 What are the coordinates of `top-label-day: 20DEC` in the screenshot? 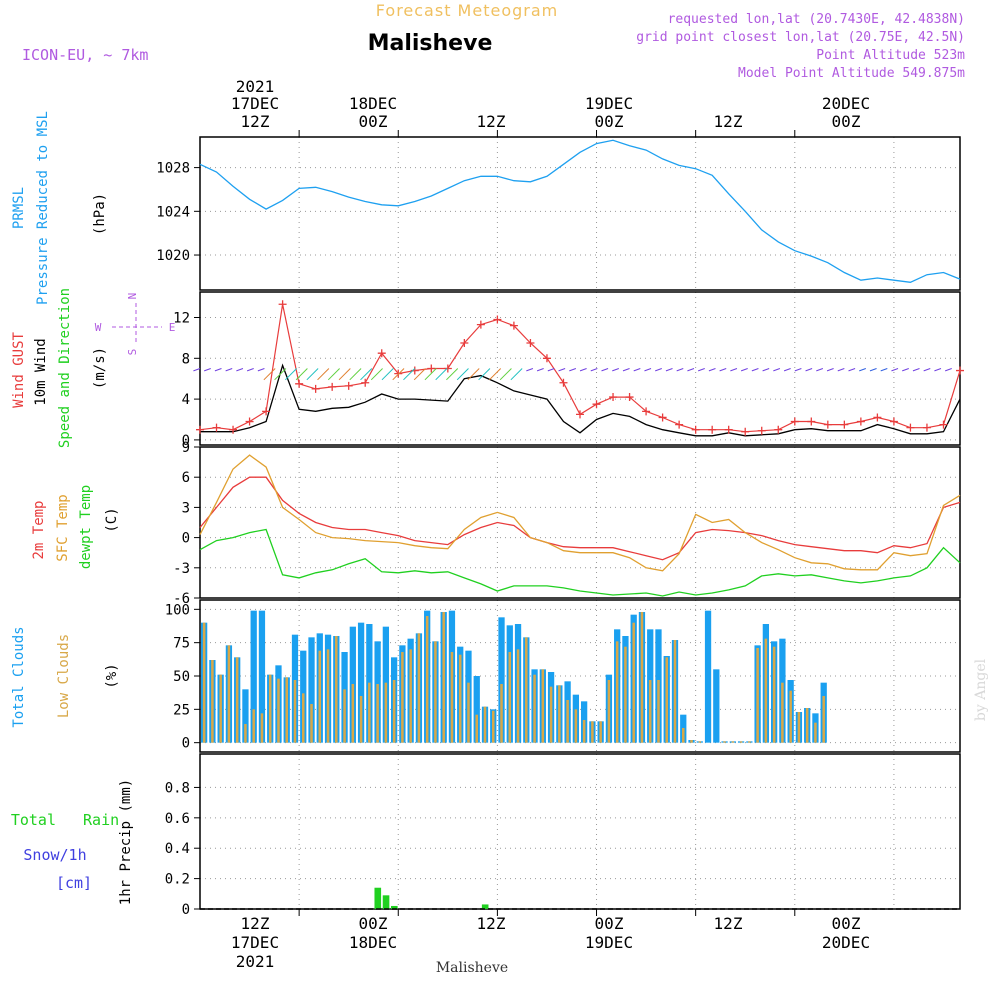 It's located at (846, 103).